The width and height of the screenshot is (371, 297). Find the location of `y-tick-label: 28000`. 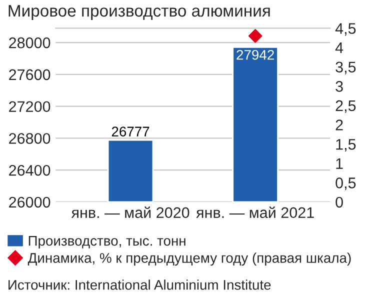

y-tick-label: 28000 is located at coordinates (29, 42).